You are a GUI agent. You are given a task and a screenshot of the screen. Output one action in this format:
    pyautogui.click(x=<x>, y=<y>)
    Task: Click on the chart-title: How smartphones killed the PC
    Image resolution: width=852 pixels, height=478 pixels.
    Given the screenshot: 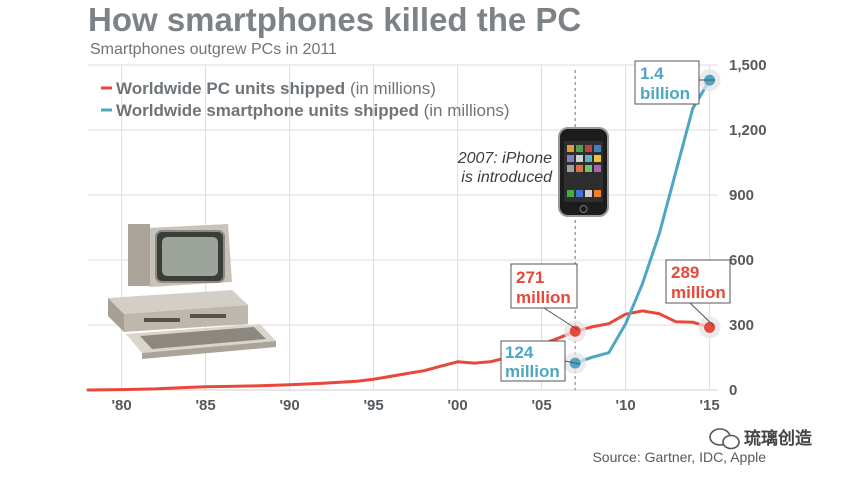 What is the action you would take?
    pyautogui.click(x=334, y=19)
    